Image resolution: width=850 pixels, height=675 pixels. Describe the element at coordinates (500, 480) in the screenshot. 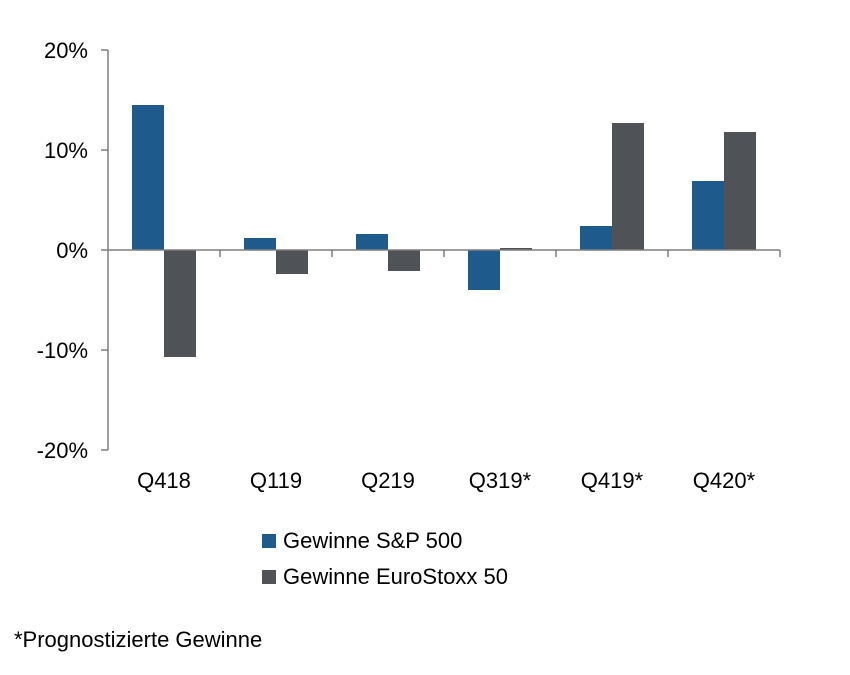

I see `x-tick-label: Q319*` at that location.